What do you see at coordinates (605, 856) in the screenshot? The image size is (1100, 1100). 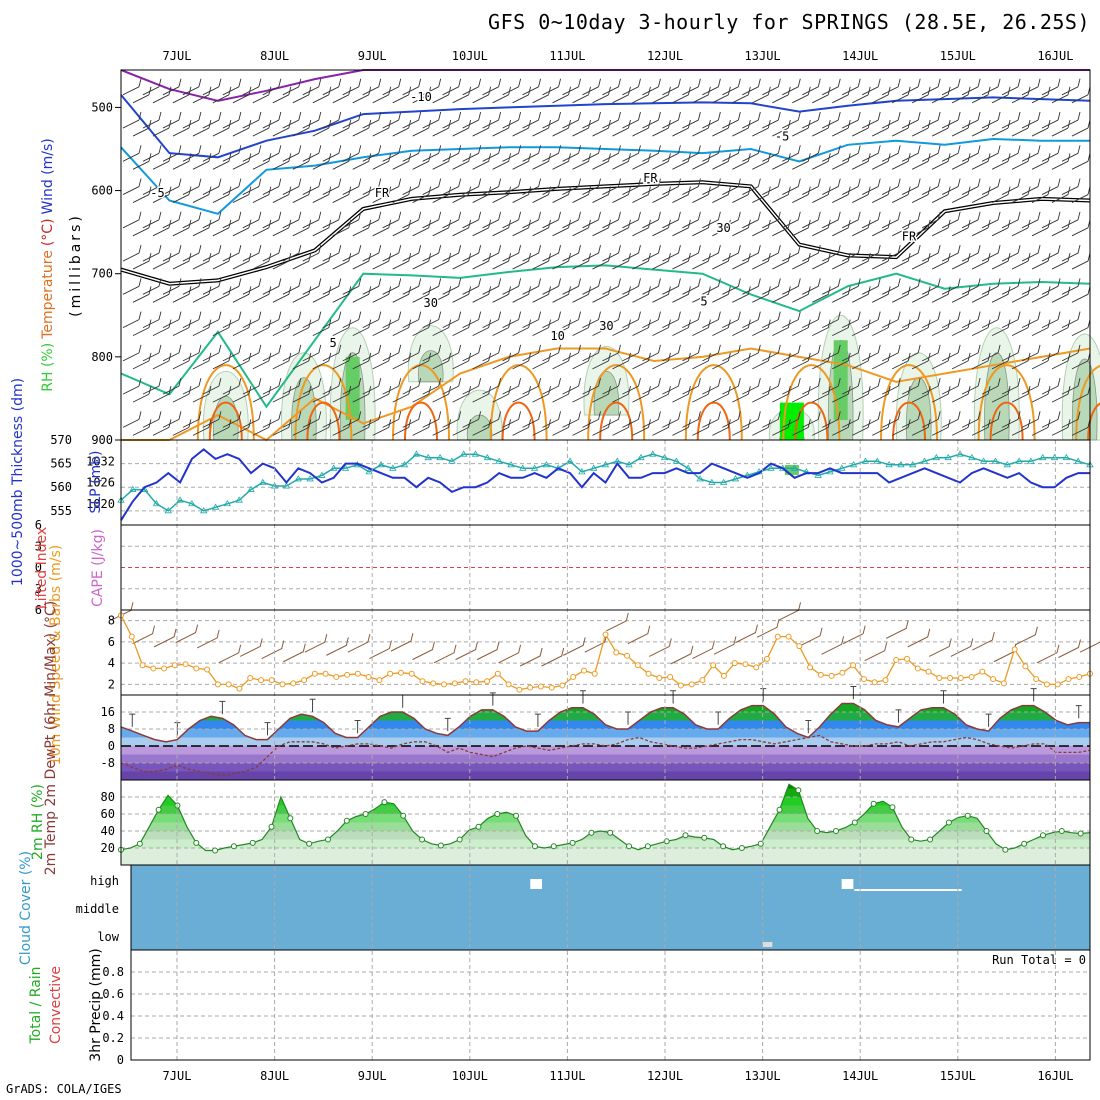 I see `rh-band` at bounding box center [605, 856].